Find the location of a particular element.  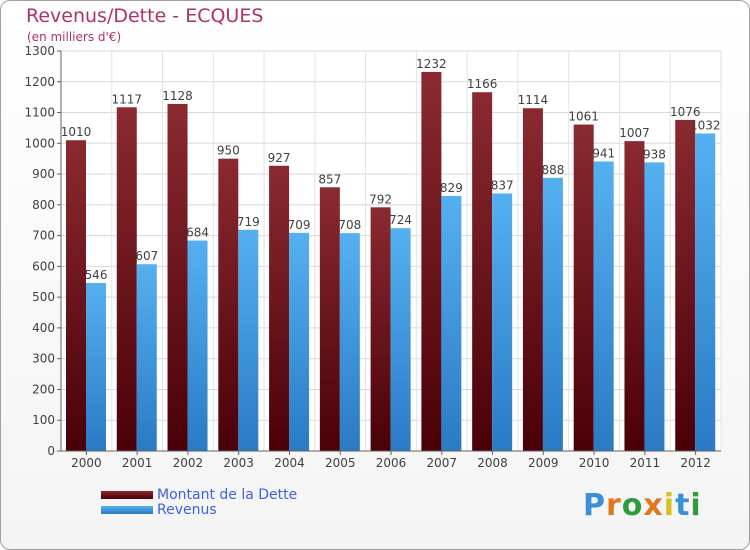

x-tick-label: 2000 is located at coordinates (86, 463).